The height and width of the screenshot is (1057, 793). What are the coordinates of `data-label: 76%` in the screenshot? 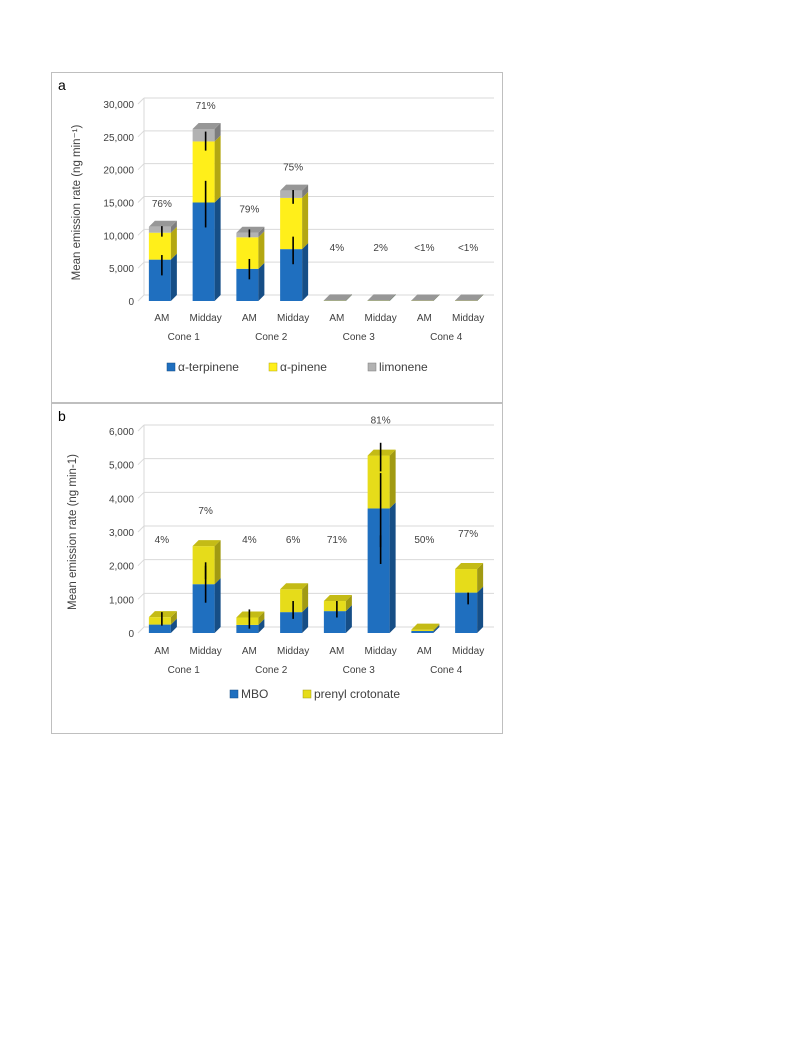 It's located at (162, 204).